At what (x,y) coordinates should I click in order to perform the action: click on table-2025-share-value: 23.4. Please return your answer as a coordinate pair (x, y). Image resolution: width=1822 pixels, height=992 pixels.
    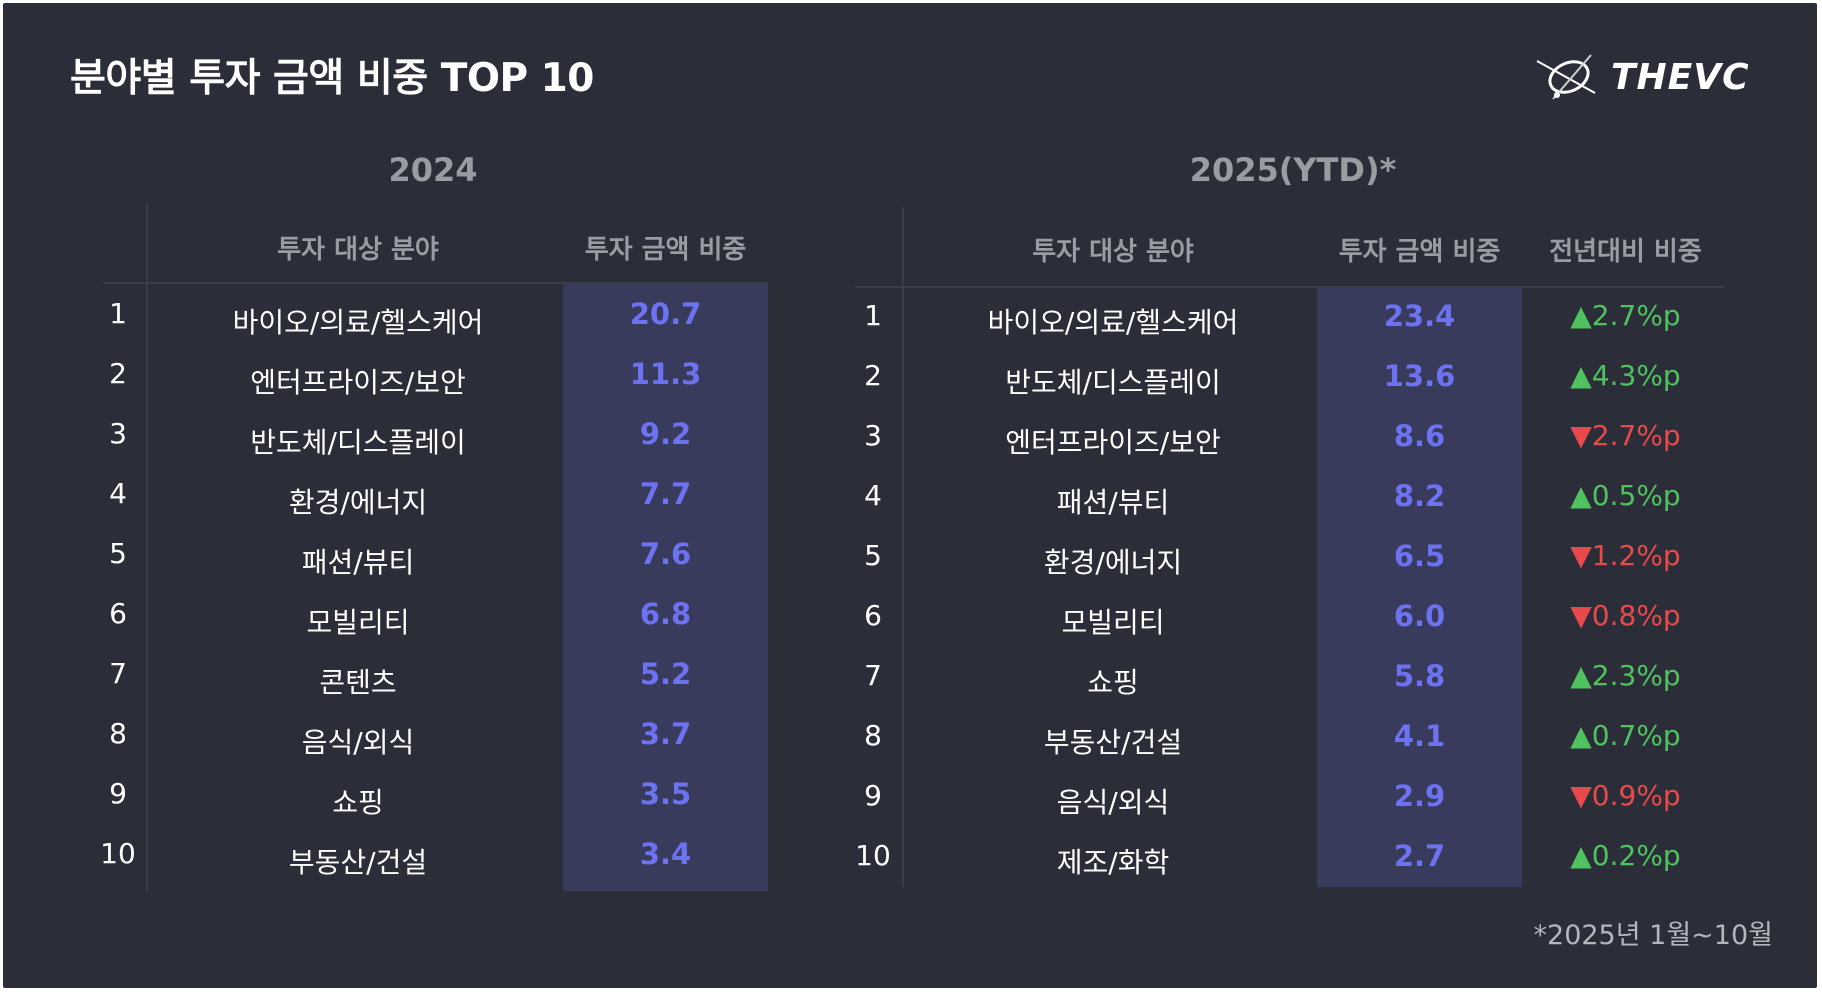
    Looking at the image, I should click on (1419, 316).